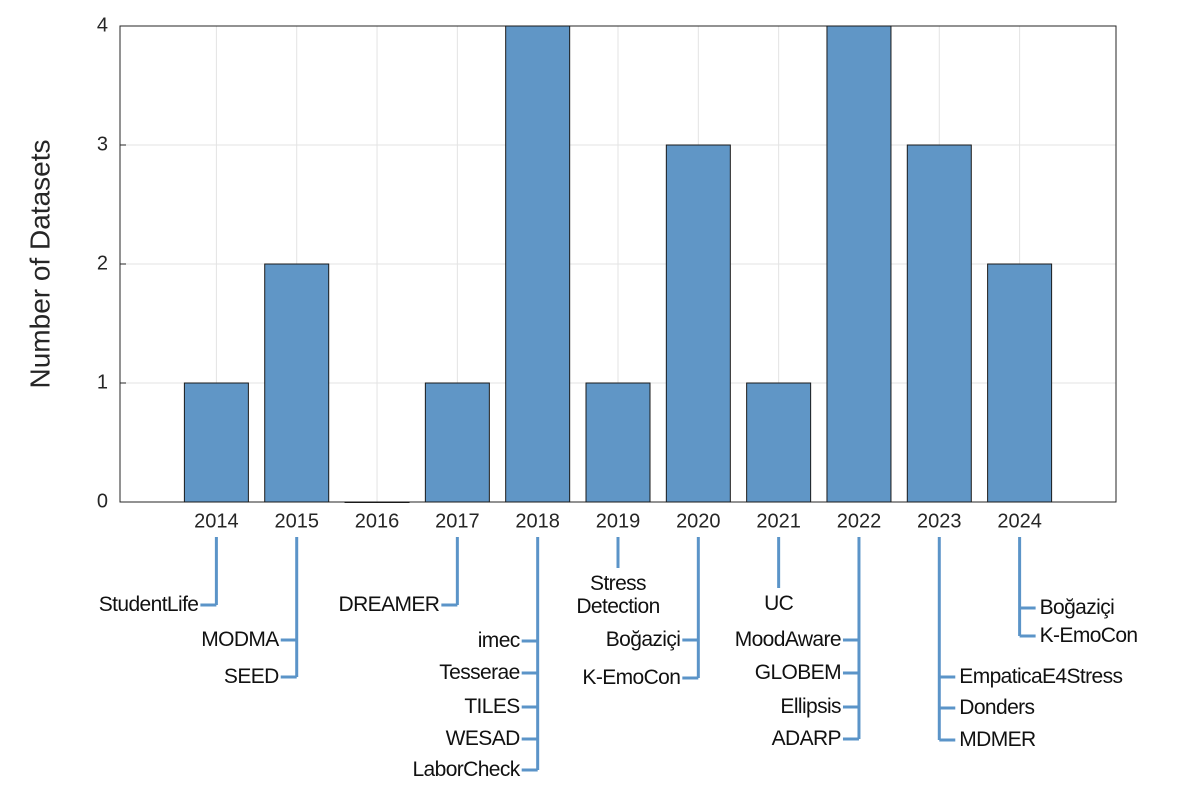 The width and height of the screenshot is (1188, 802). Describe the element at coordinates (240, 639) in the screenshot. I see `dataset-label: MODMA` at that location.